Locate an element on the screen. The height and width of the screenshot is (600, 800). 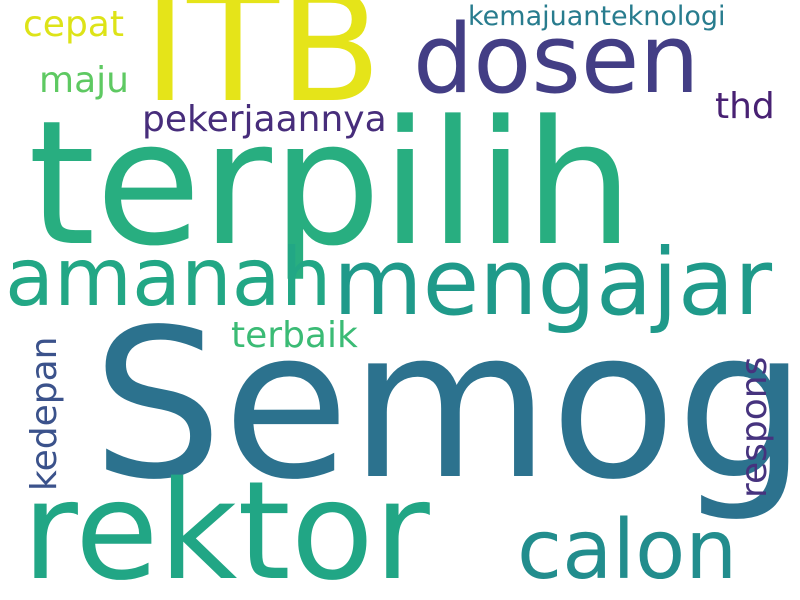
word-thd: thd is located at coordinates (745, 106).